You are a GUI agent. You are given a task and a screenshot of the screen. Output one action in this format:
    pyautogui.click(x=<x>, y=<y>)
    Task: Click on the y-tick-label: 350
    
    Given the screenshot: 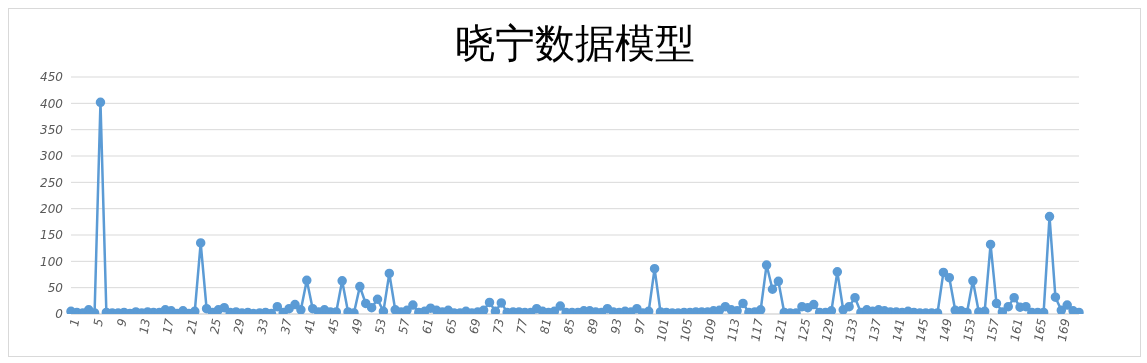 What is the action you would take?
    pyautogui.click(x=52, y=129)
    